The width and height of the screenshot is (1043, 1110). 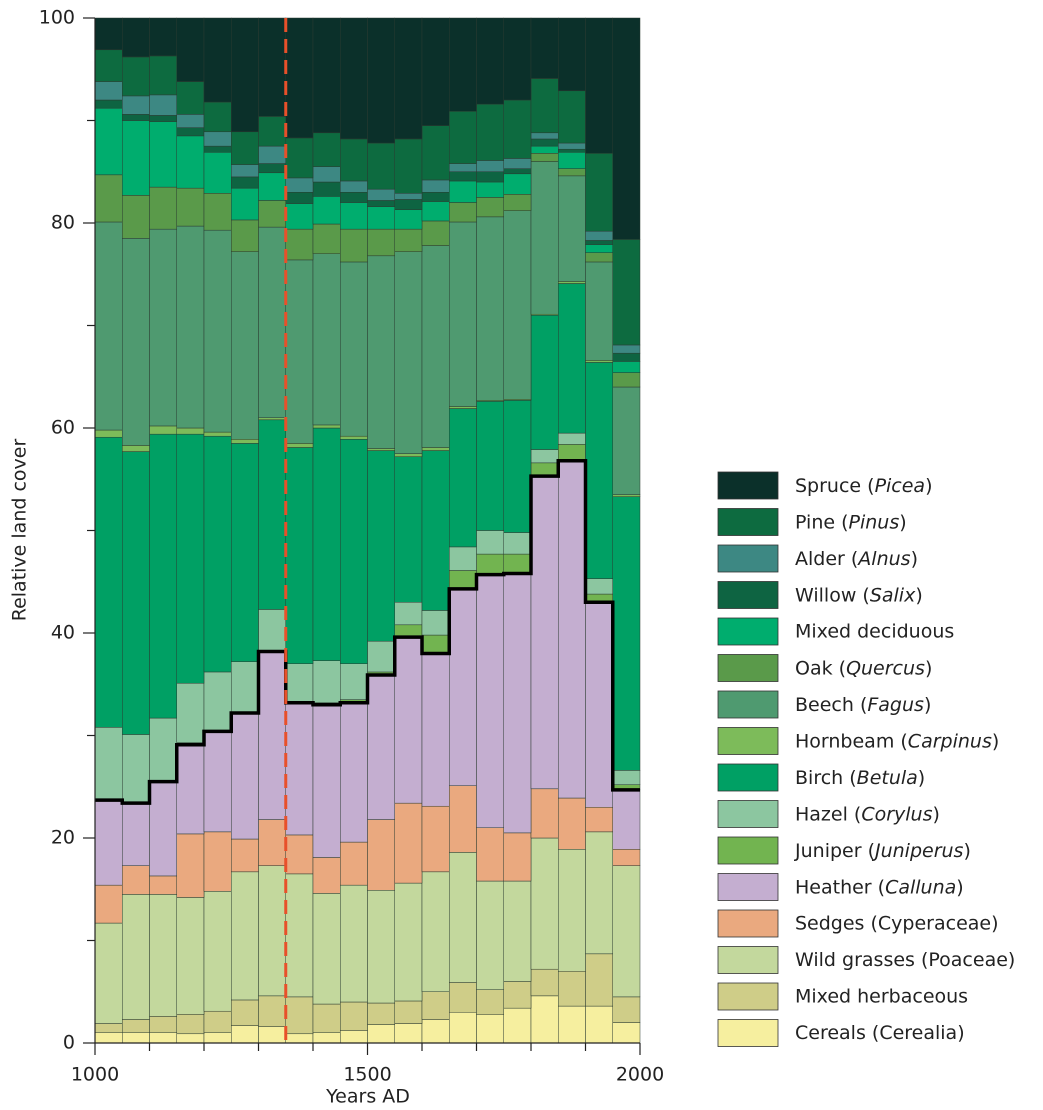 What do you see at coordinates (95, 1075) in the screenshot?
I see `x-tick-label: 1000` at bounding box center [95, 1075].